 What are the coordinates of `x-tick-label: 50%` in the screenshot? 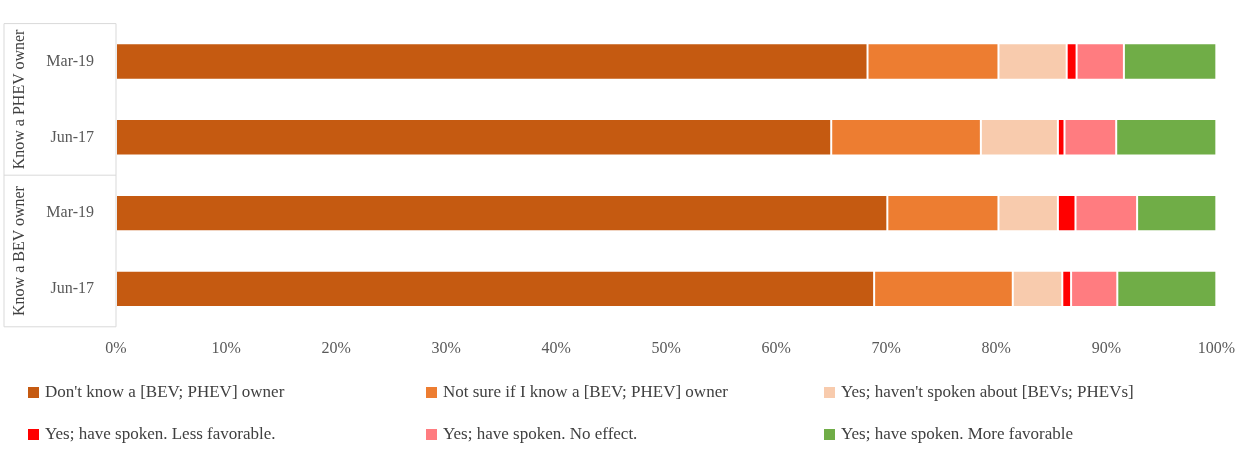 It's located at (666, 347).